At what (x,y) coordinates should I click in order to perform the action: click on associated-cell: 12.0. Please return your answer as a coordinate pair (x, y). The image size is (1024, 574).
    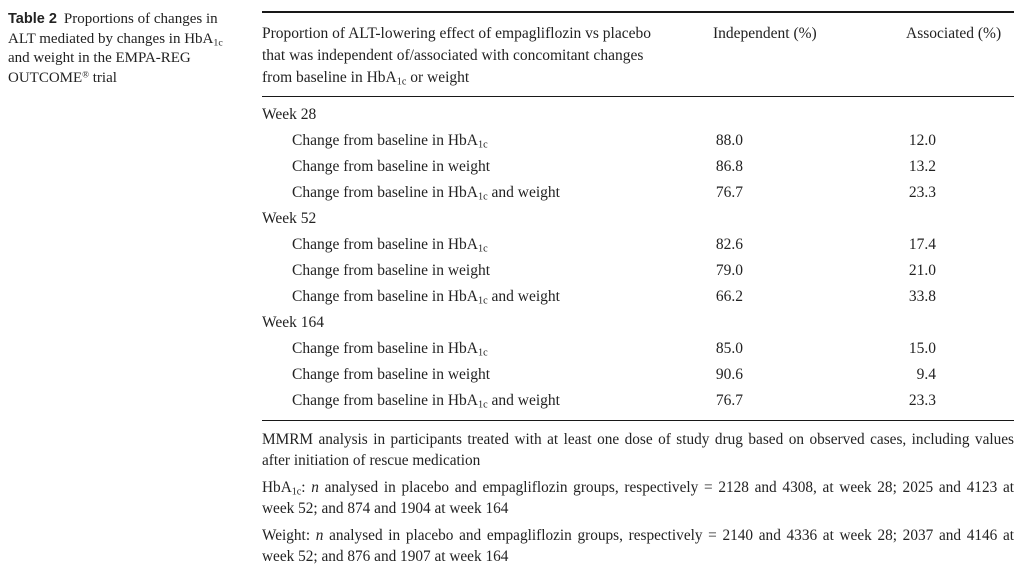
    Looking at the image, I should click on (960, 141).